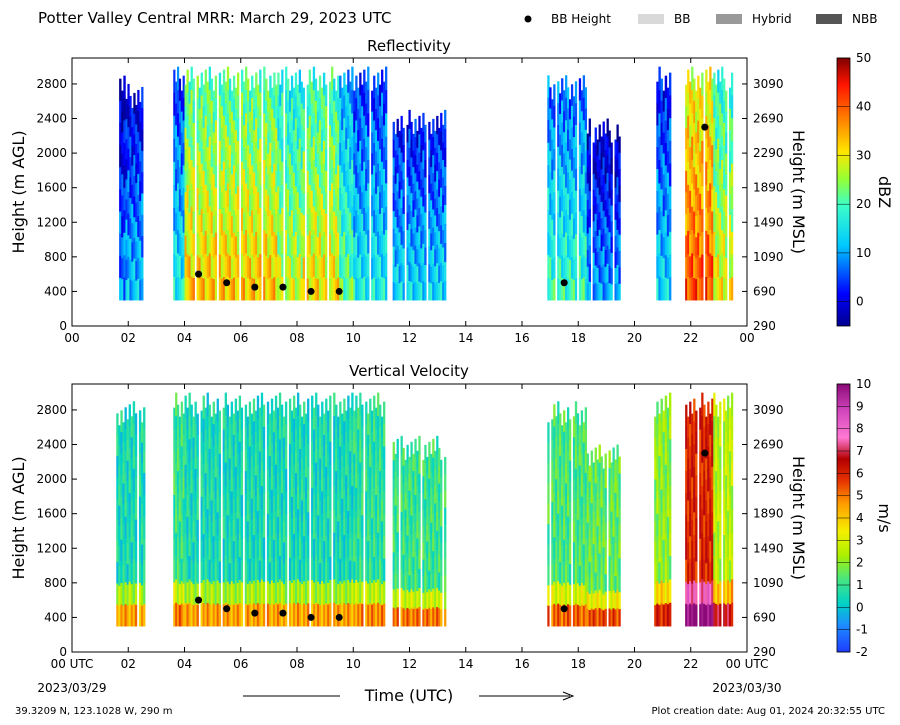 Image resolution: width=900 pixels, height=725 pixels. I want to click on bb-height-point, so click(311, 291).